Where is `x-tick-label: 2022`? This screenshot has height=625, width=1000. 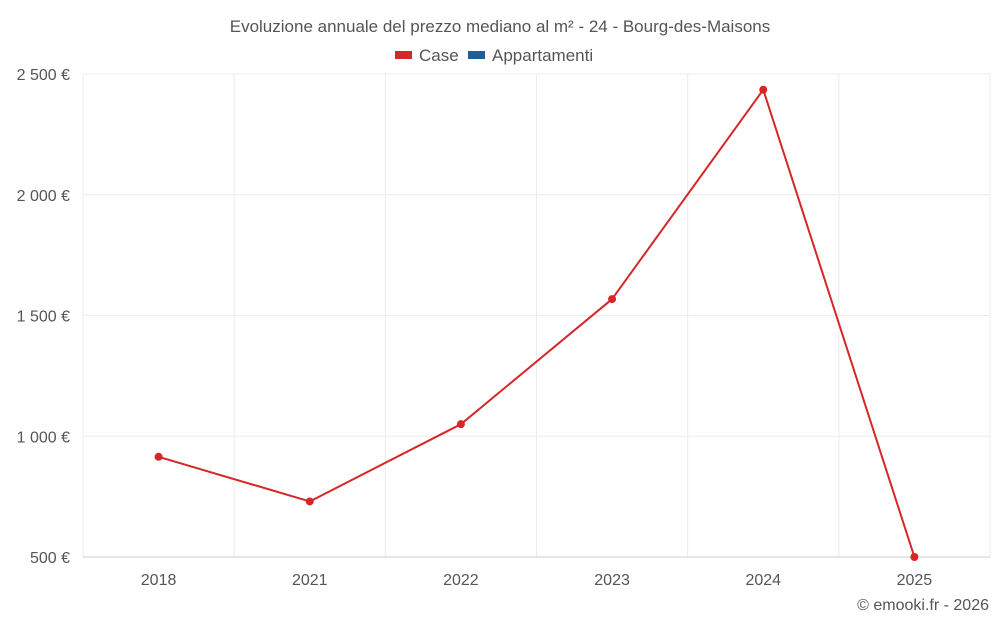
x-tick-label: 2022 is located at coordinates (461, 580).